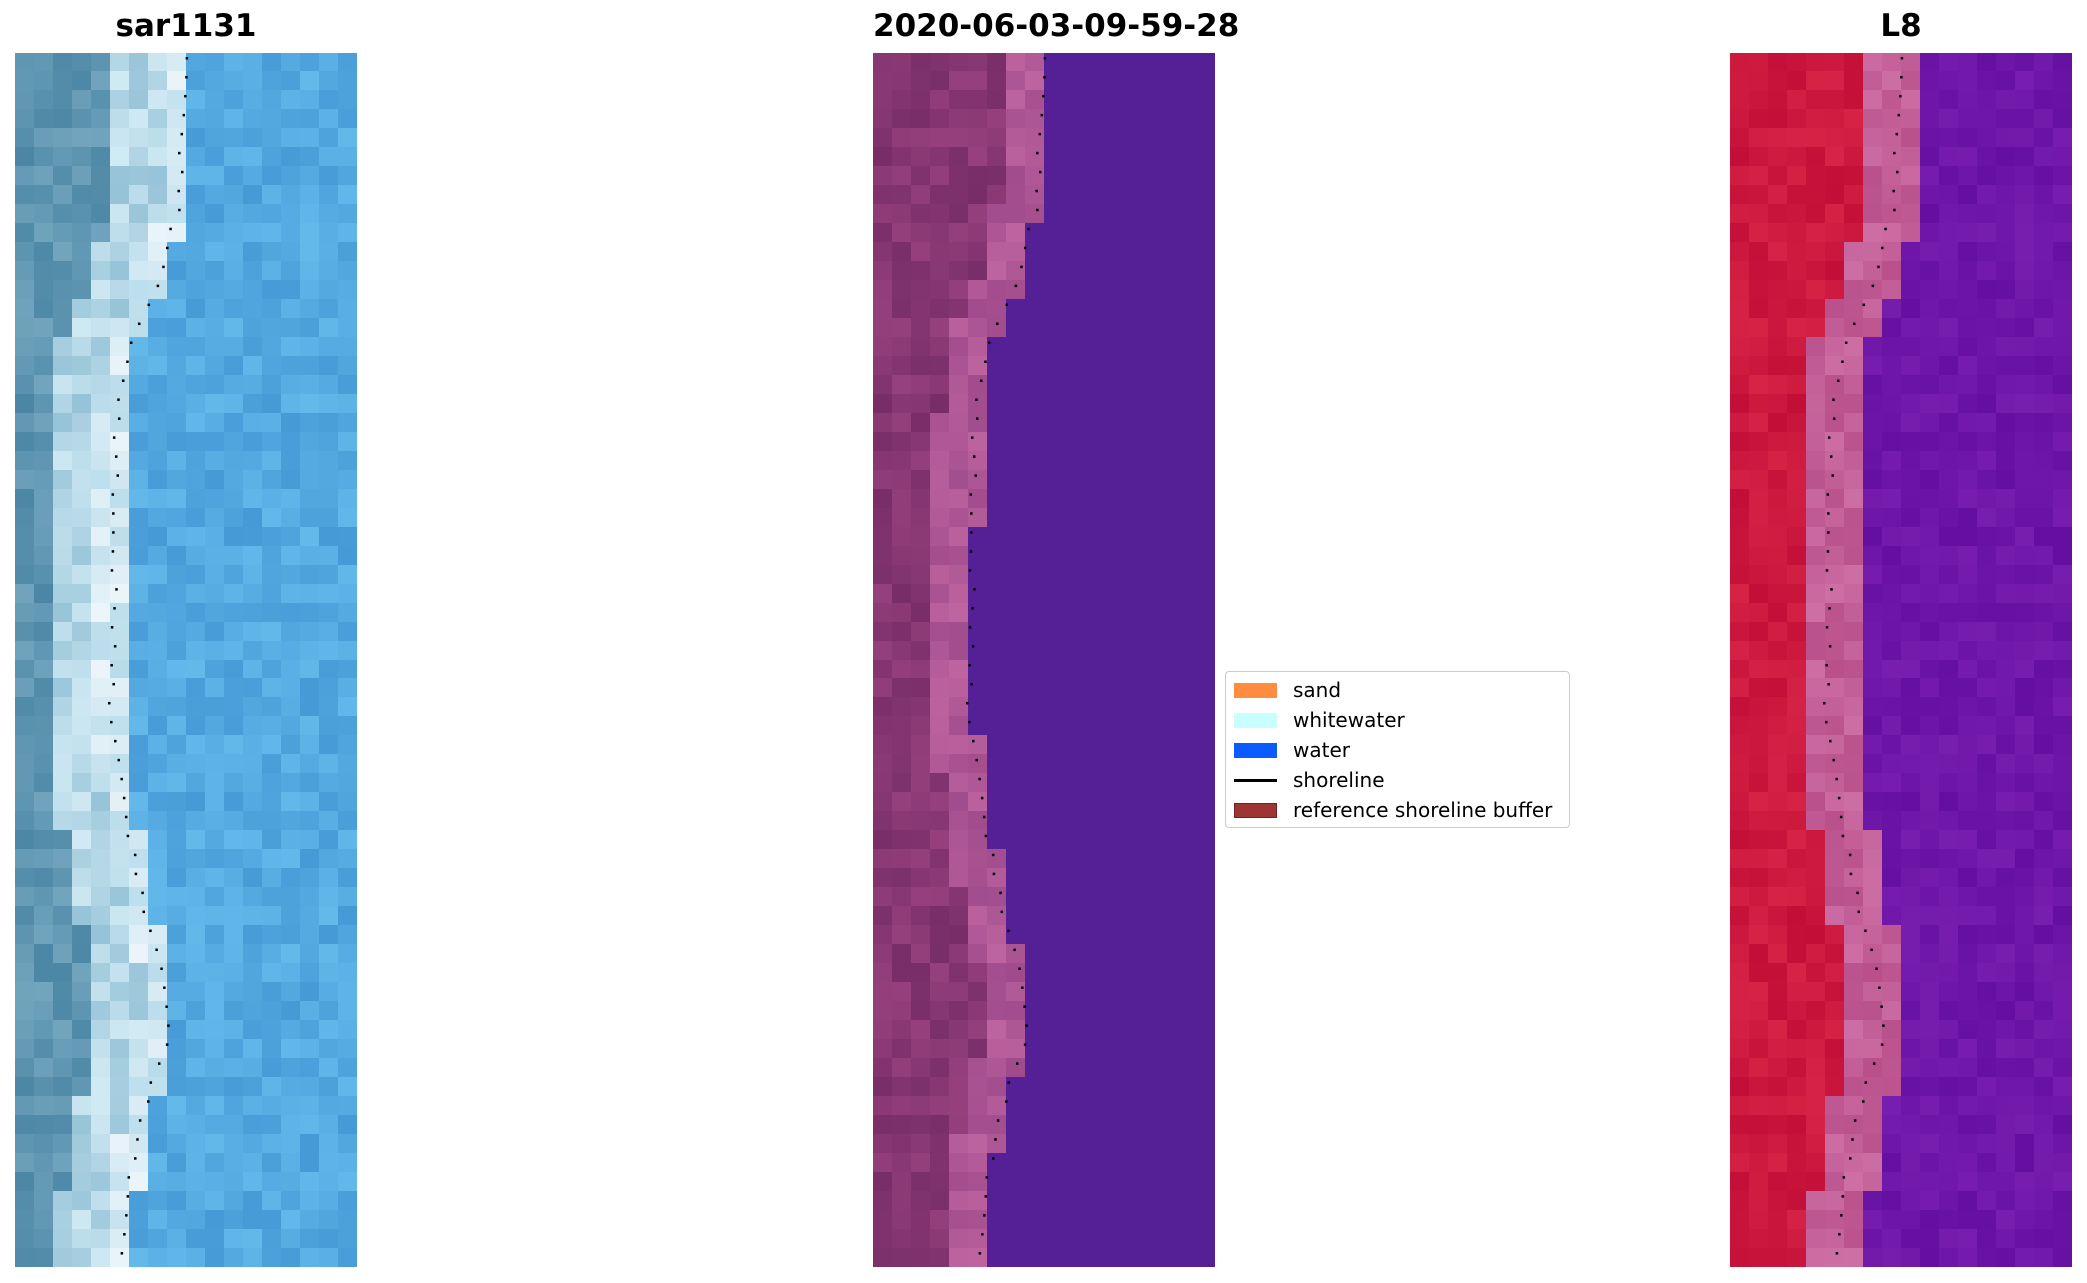 Image resolution: width=2087 pixels, height=1283 pixels. Describe the element at coordinates (1349, 720) in the screenshot. I see `legend-label: whitewater` at that location.